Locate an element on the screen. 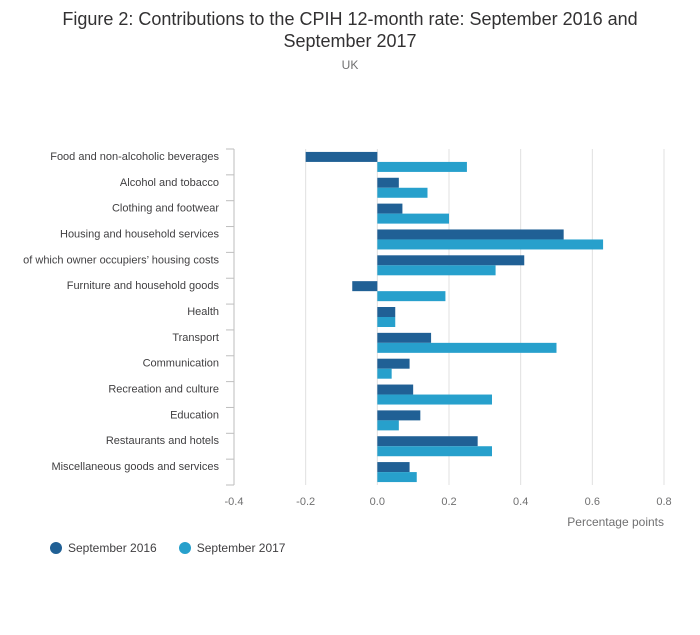  category-label: Furniture and household goods is located at coordinates (143, 286).